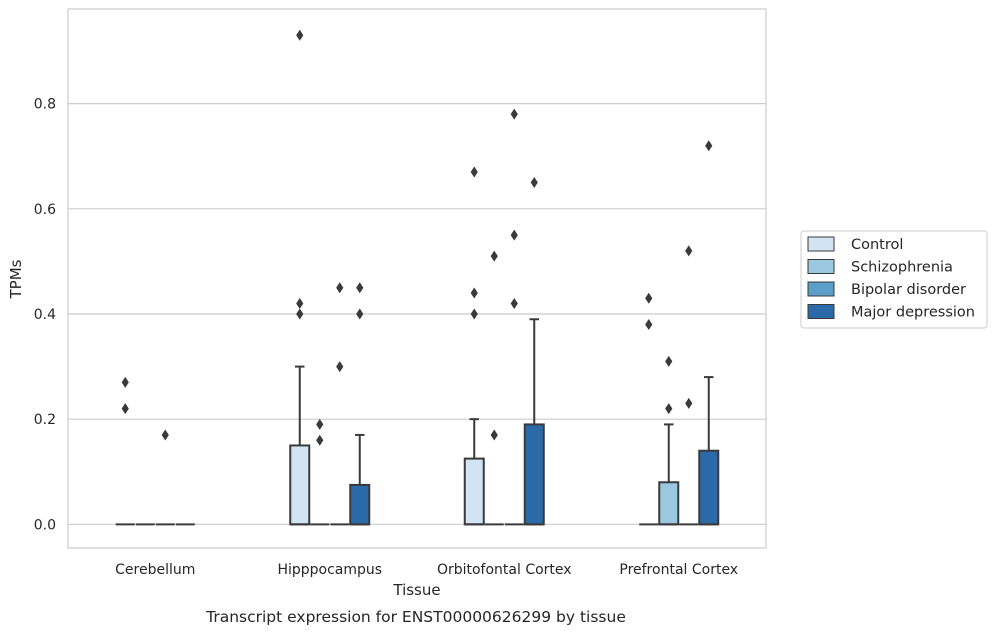  Describe the element at coordinates (329, 570) in the screenshot. I see `x-tick-label: Hipppocampus` at that location.